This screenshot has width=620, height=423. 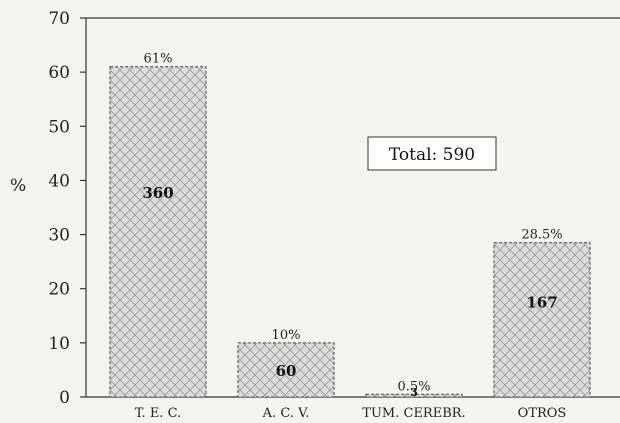 What do you see at coordinates (414, 392) in the screenshot?
I see `count-label: 3` at bounding box center [414, 392].